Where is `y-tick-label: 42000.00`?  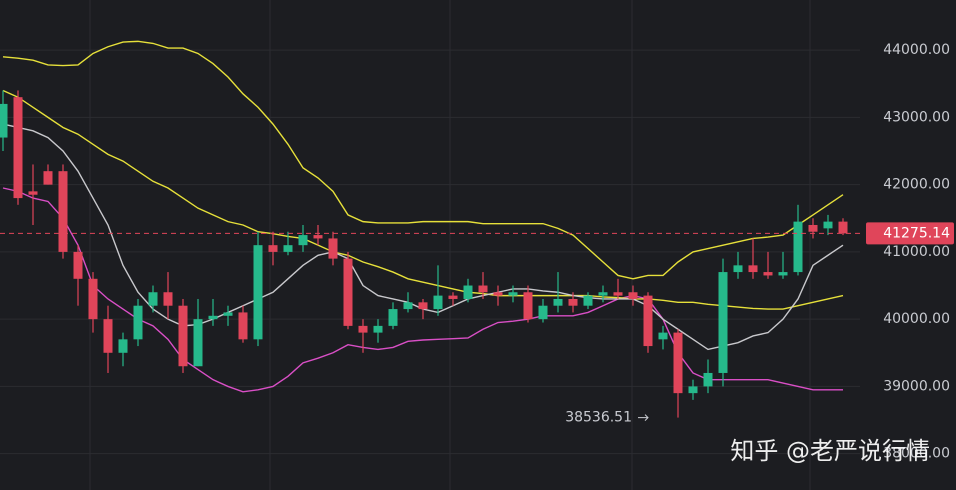 y-tick-label: 42000.00 is located at coordinates (916, 185).